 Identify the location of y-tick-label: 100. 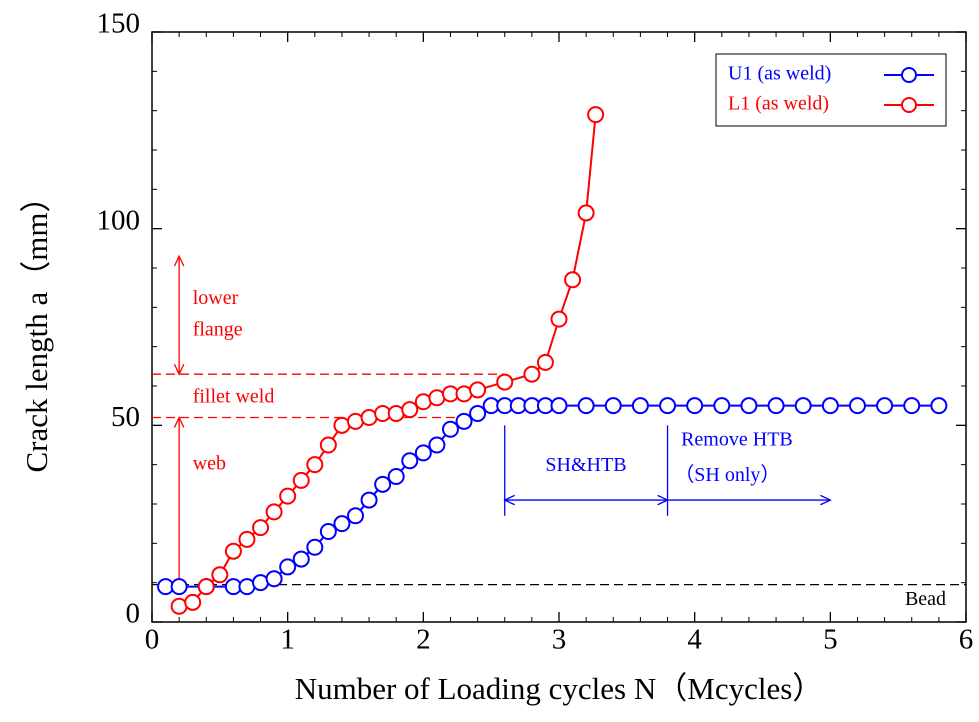
(119, 220).